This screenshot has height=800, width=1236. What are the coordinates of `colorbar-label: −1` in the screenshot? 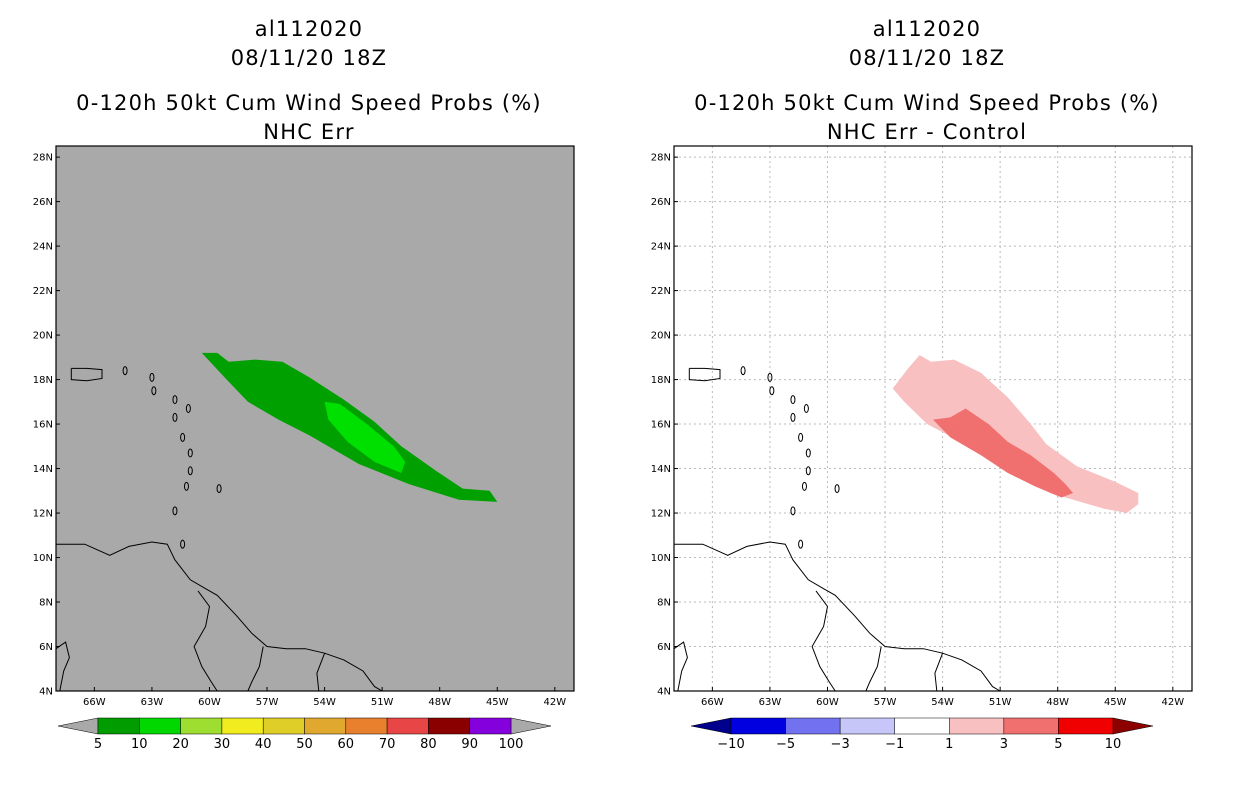 It's located at (894, 744).